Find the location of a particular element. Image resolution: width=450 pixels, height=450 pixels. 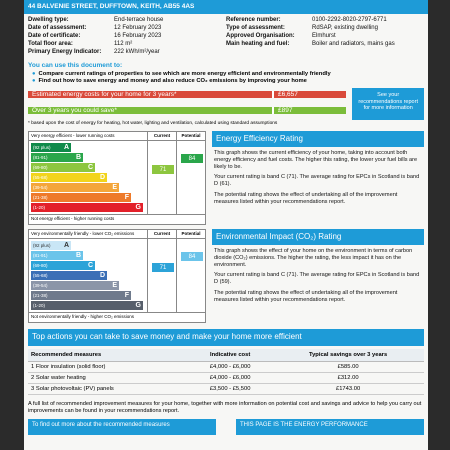

environmental-impact-title: Environmental Impact (CO₂) Rating is located at coordinates (318, 237).